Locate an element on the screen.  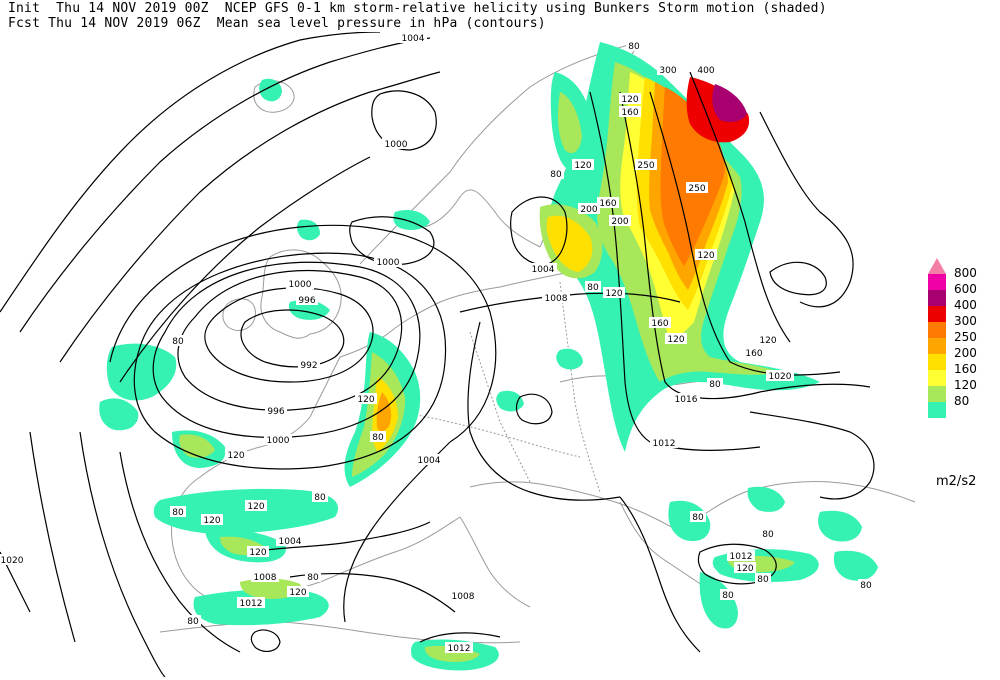
isobar-label: 996 is located at coordinates (307, 300).